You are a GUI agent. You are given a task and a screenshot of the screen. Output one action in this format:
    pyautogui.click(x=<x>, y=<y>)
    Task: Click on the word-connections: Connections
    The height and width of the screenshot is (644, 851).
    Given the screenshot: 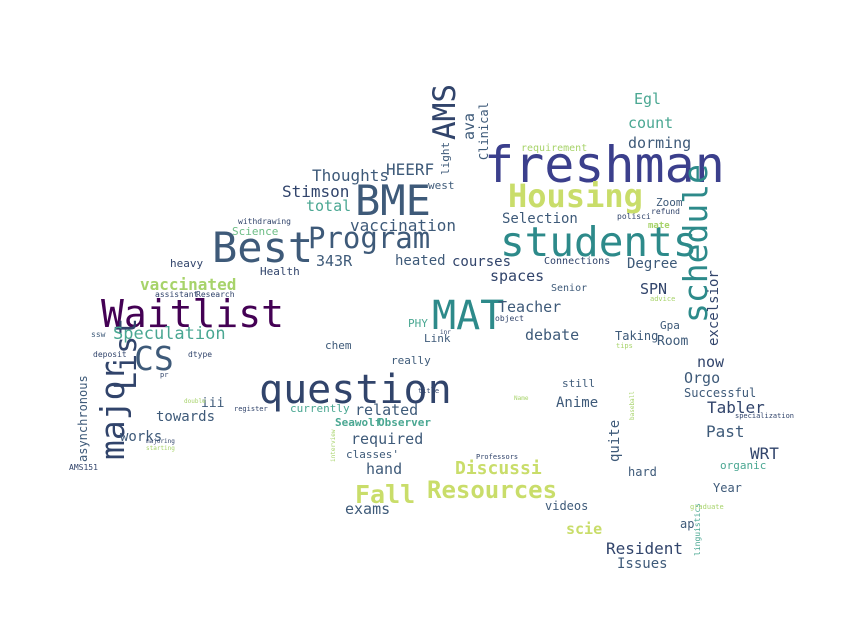 What is the action you would take?
    pyautogui.click(x=577, y=261)
    